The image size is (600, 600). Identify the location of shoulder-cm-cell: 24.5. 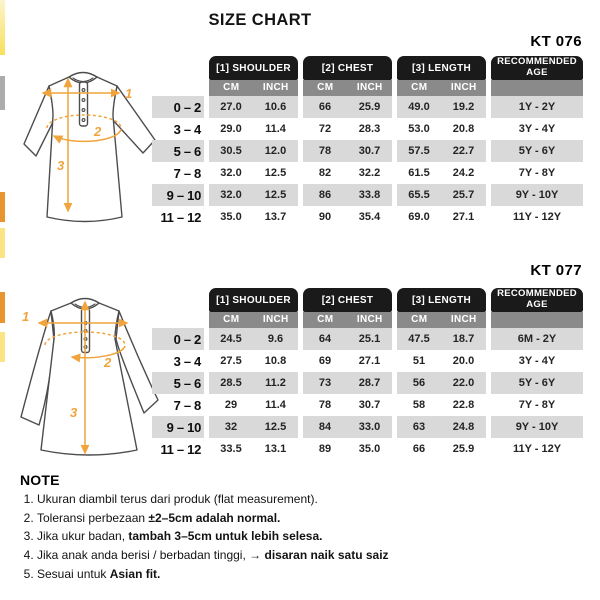
(231, 339).